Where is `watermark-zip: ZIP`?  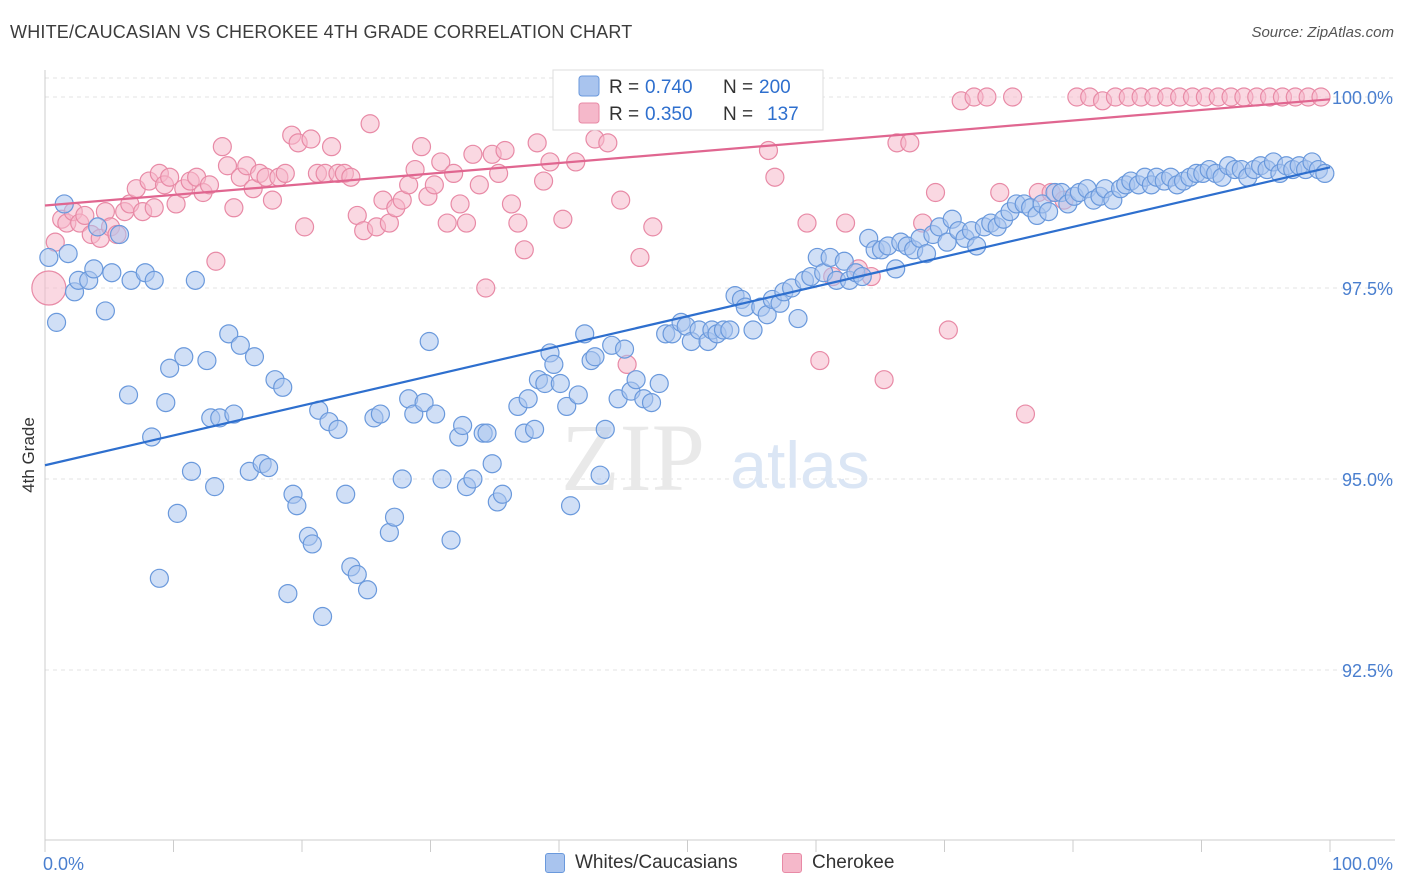 watermark-zip: ZIP is located at coordinates (633, 457).